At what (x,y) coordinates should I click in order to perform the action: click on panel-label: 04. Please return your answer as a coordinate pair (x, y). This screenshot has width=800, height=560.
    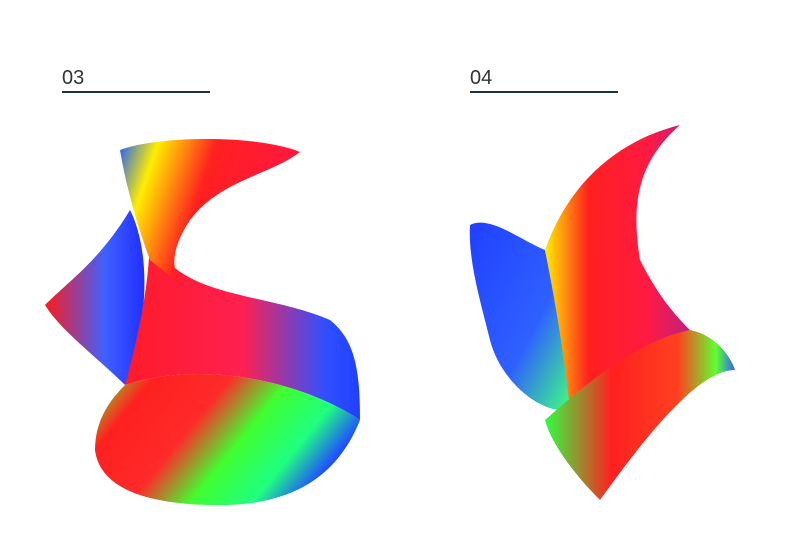
    Looking at the image, I should click on (481, 78).